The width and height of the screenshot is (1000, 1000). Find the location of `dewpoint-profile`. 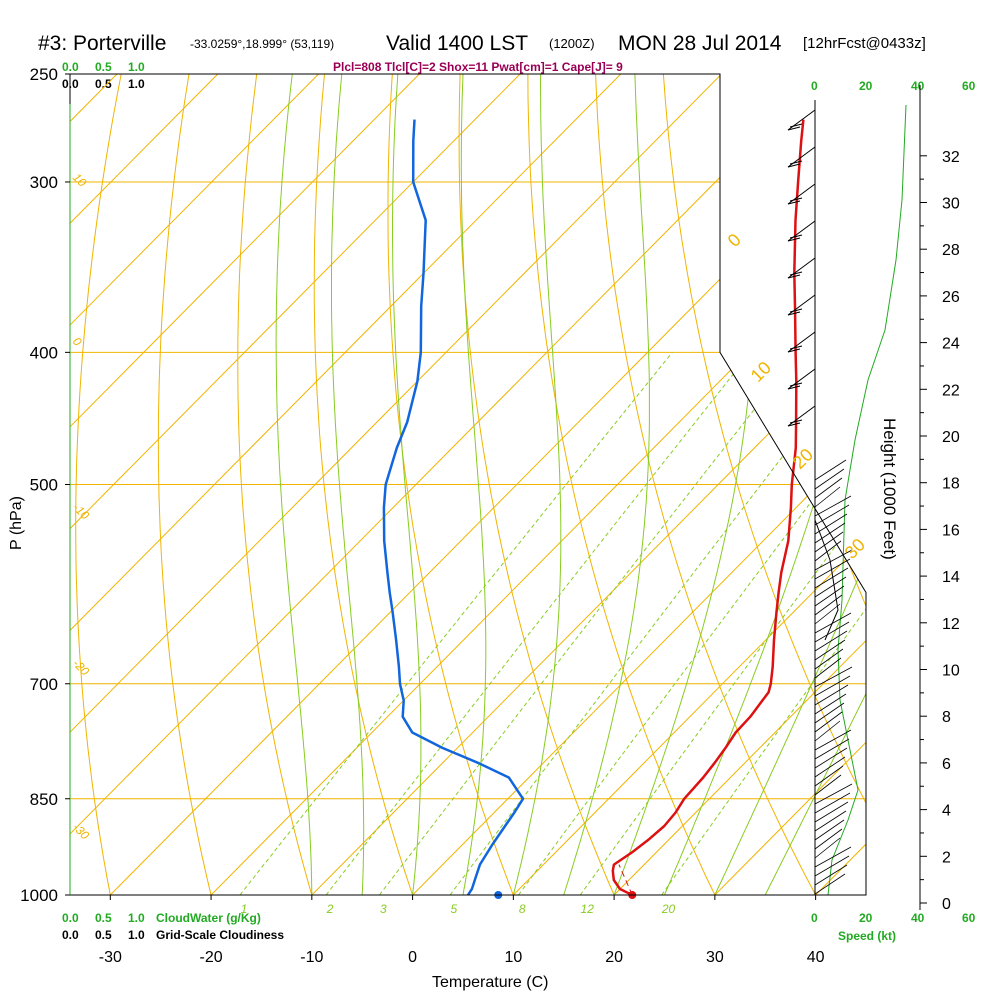

dewpoint-profile is located at coordinates (453, 507).